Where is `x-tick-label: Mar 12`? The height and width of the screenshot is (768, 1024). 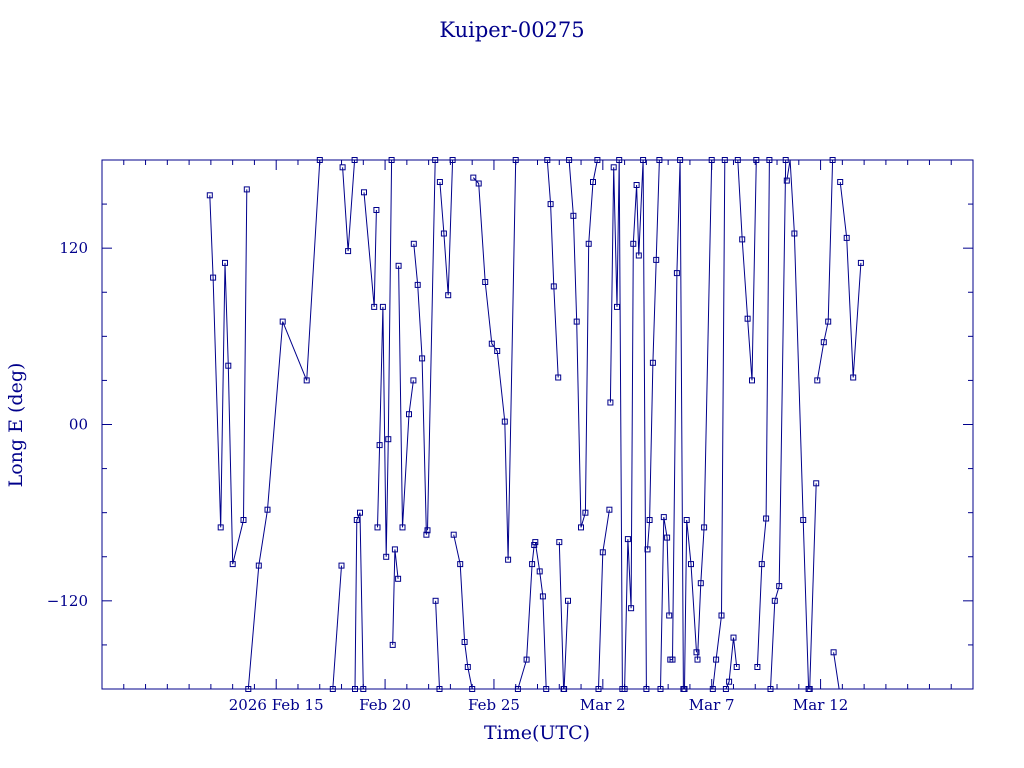
x-tick-label: Mar 12 is located at coordinates (820, 705).